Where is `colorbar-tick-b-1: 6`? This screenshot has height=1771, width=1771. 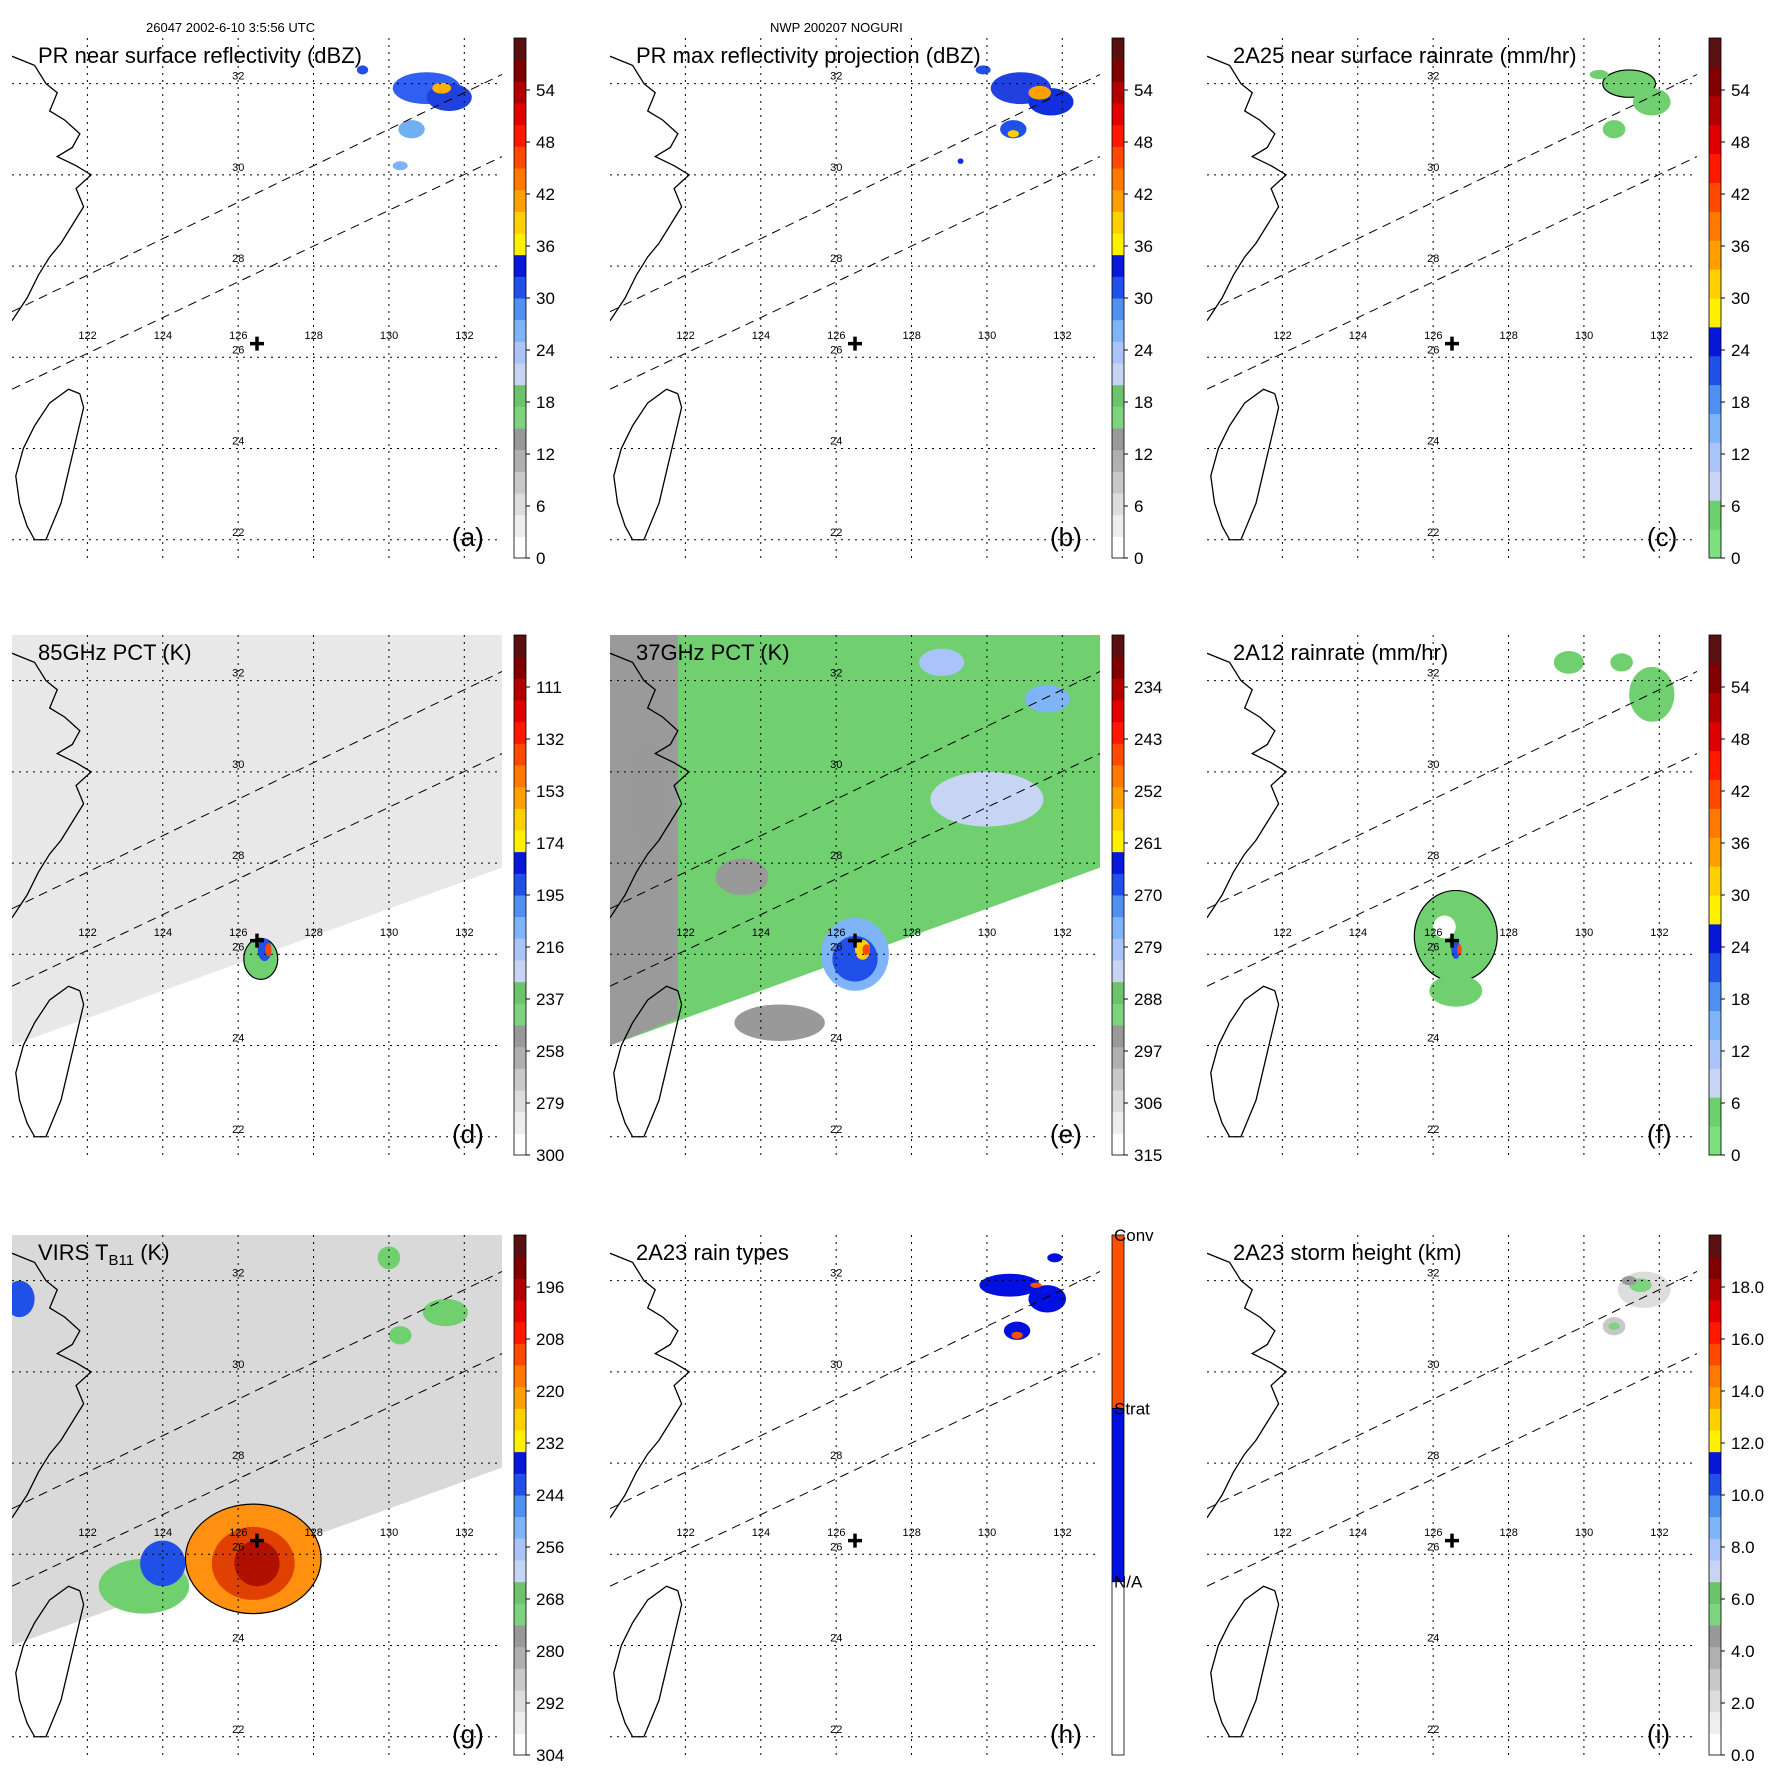 colorbar-tick-b-1: 6 is located at coordinates (1138, 506).